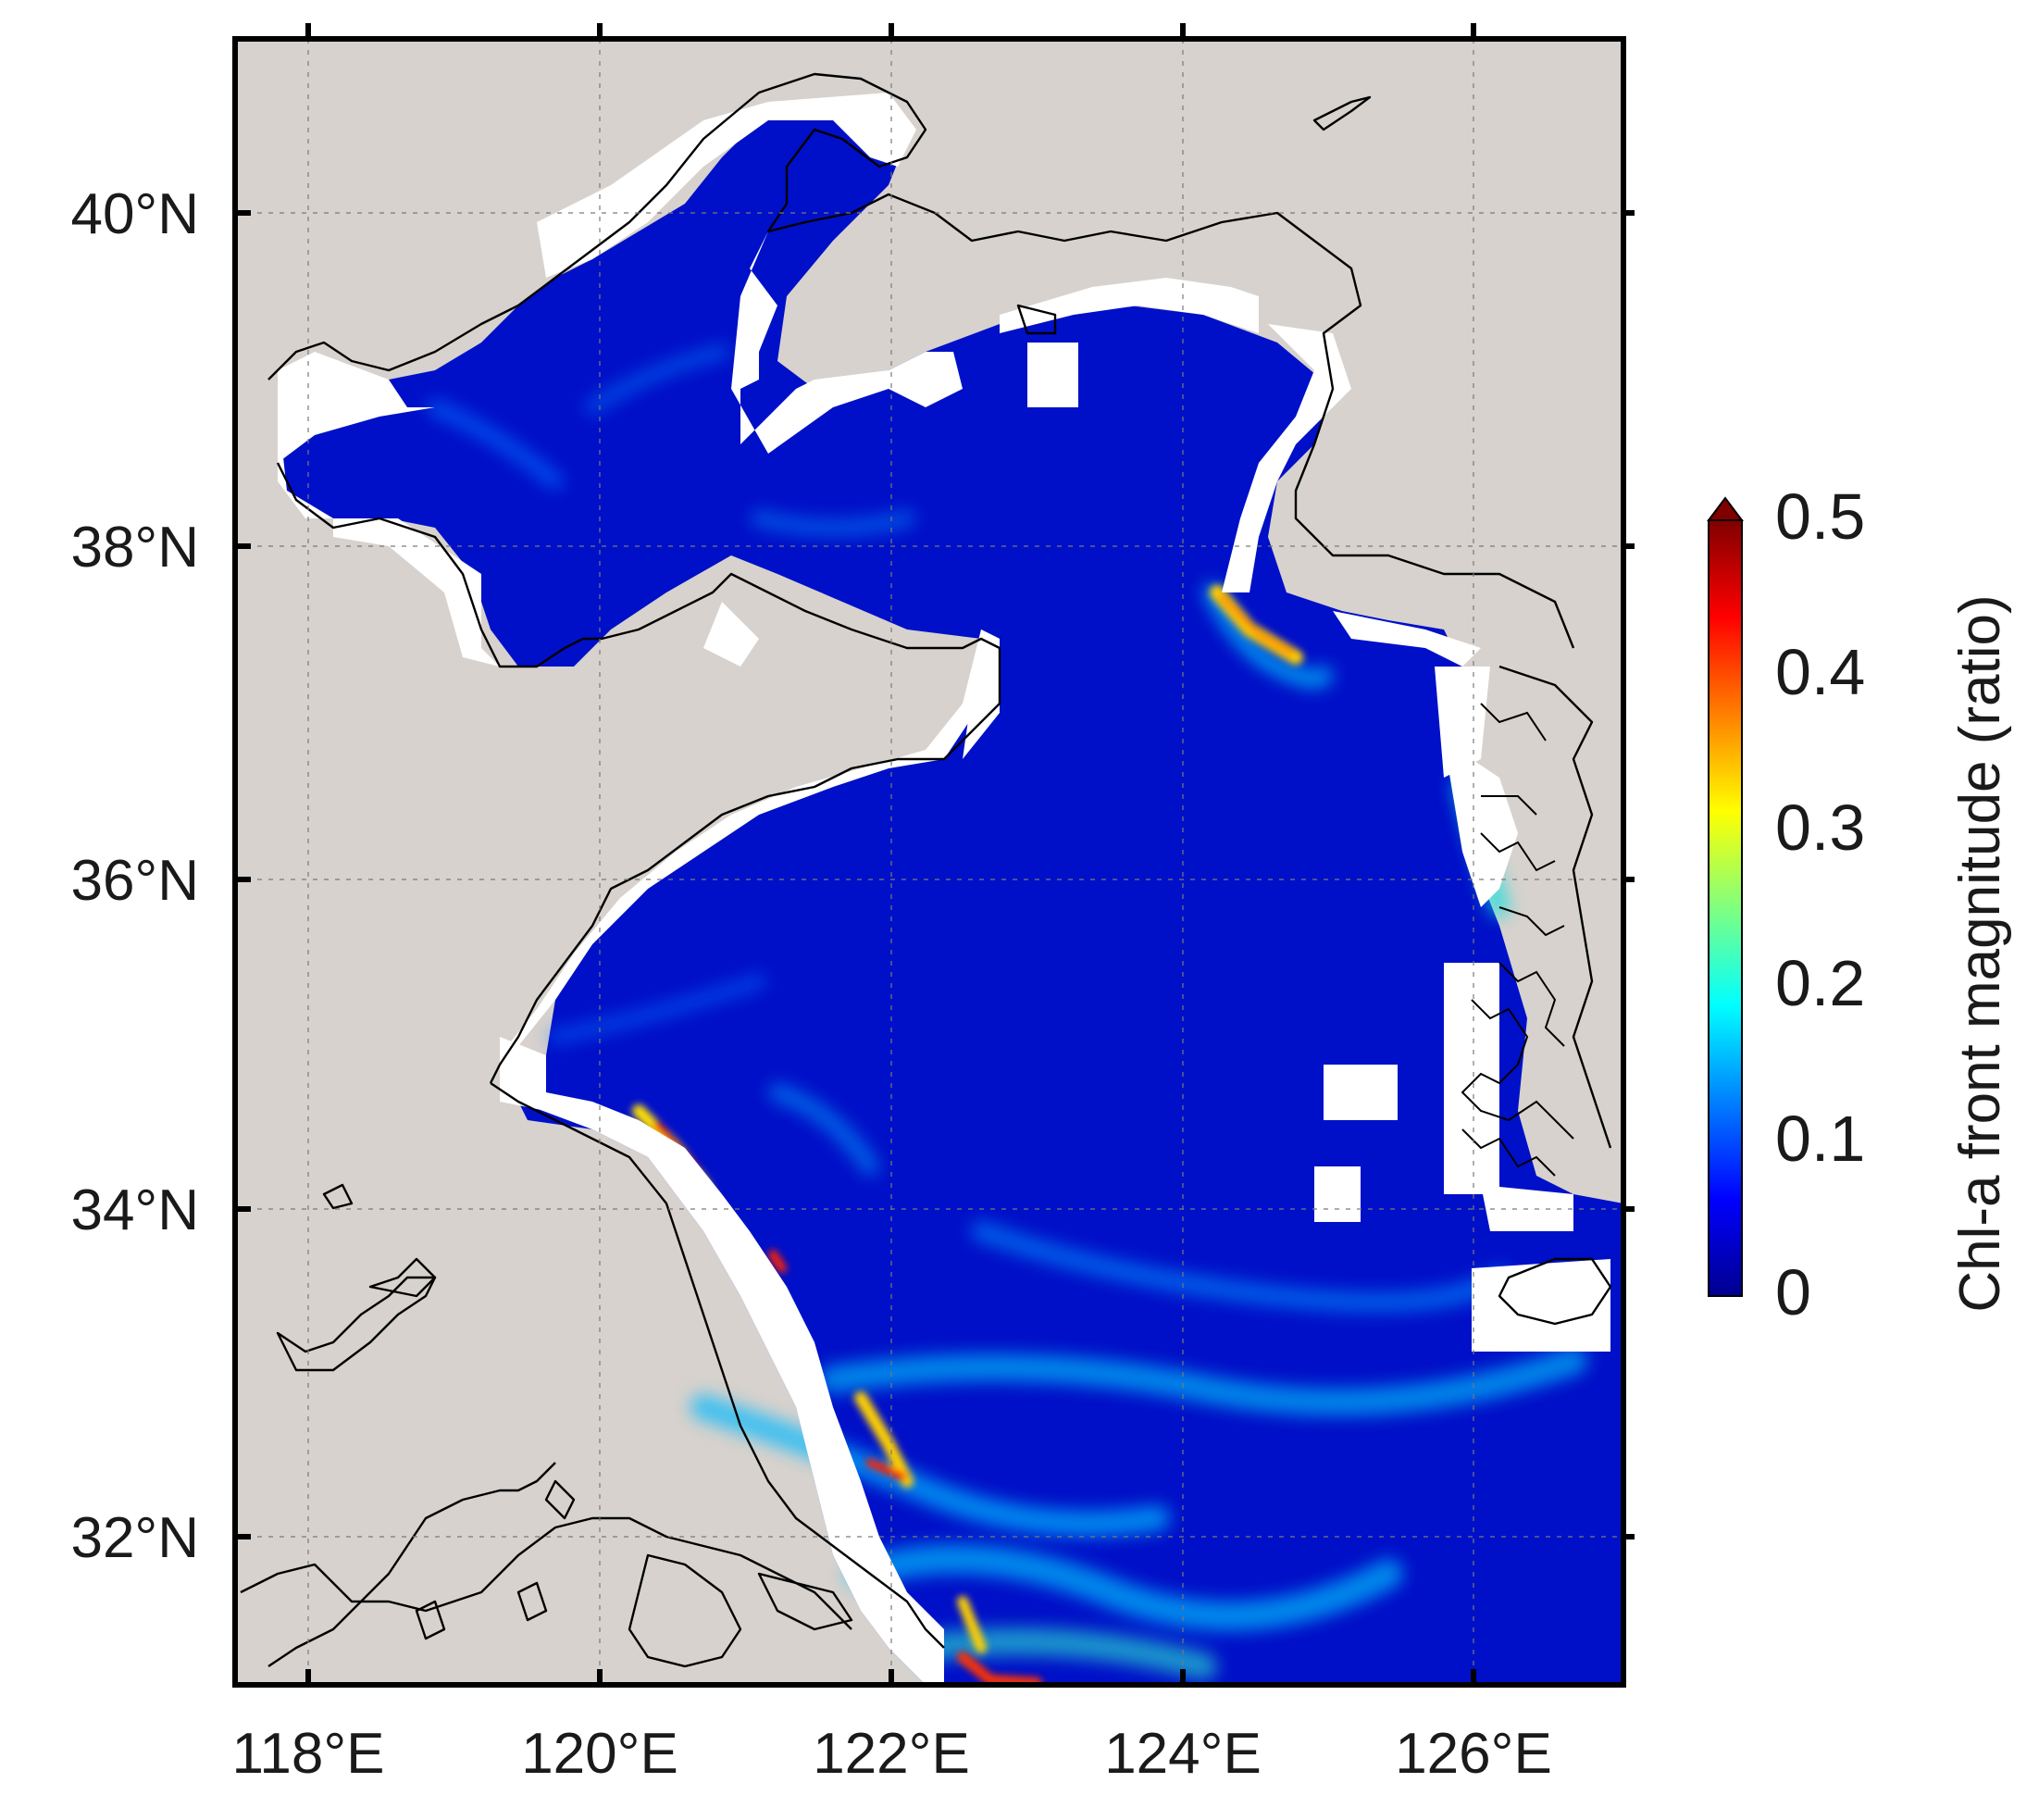  I want to click on y-tick-label: 32°N, so click(134, 1538).